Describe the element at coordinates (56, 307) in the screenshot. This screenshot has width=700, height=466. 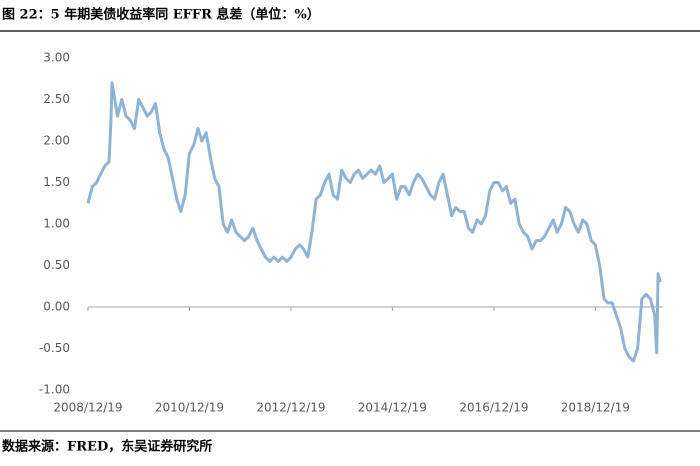
I see `y-tick-label: 0.00` at that location.